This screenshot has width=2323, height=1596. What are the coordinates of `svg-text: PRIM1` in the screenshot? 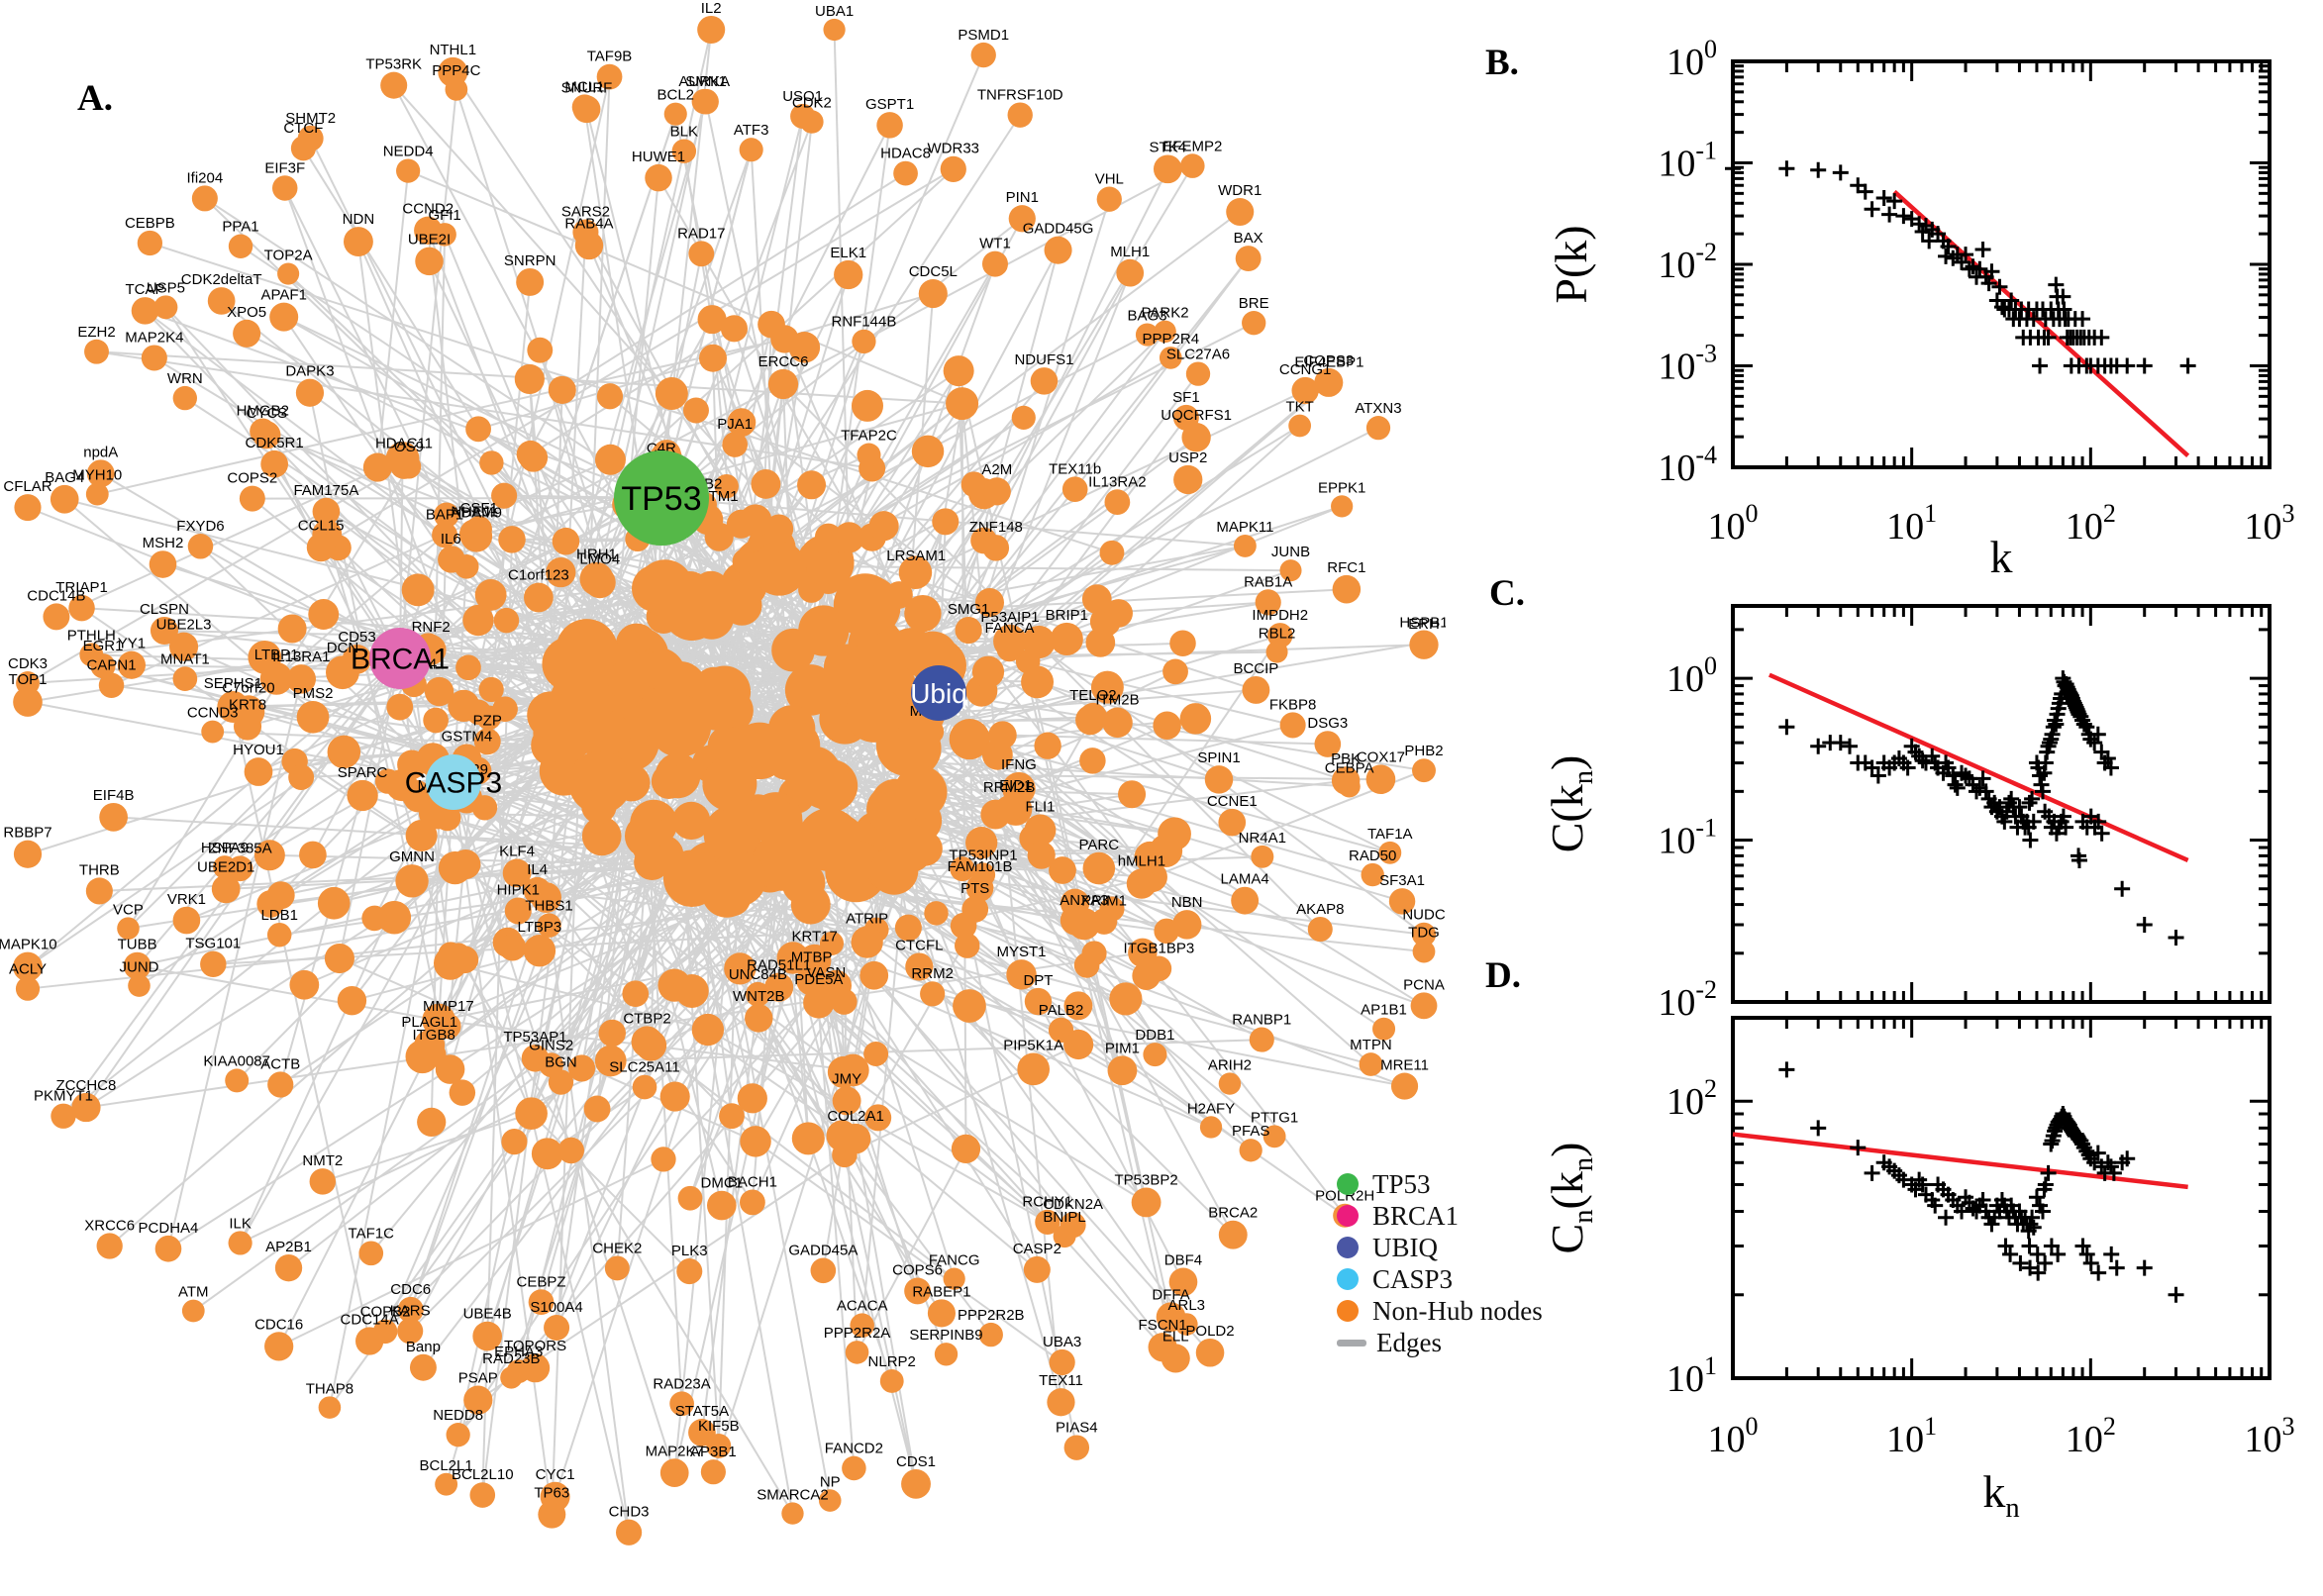 It's located at (1104, 901).